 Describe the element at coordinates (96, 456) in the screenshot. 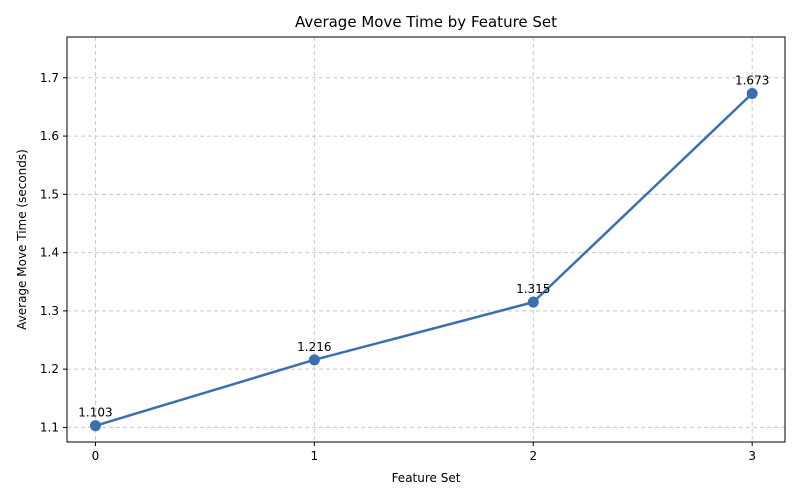

I see `x-tick-label: 0` at that location.